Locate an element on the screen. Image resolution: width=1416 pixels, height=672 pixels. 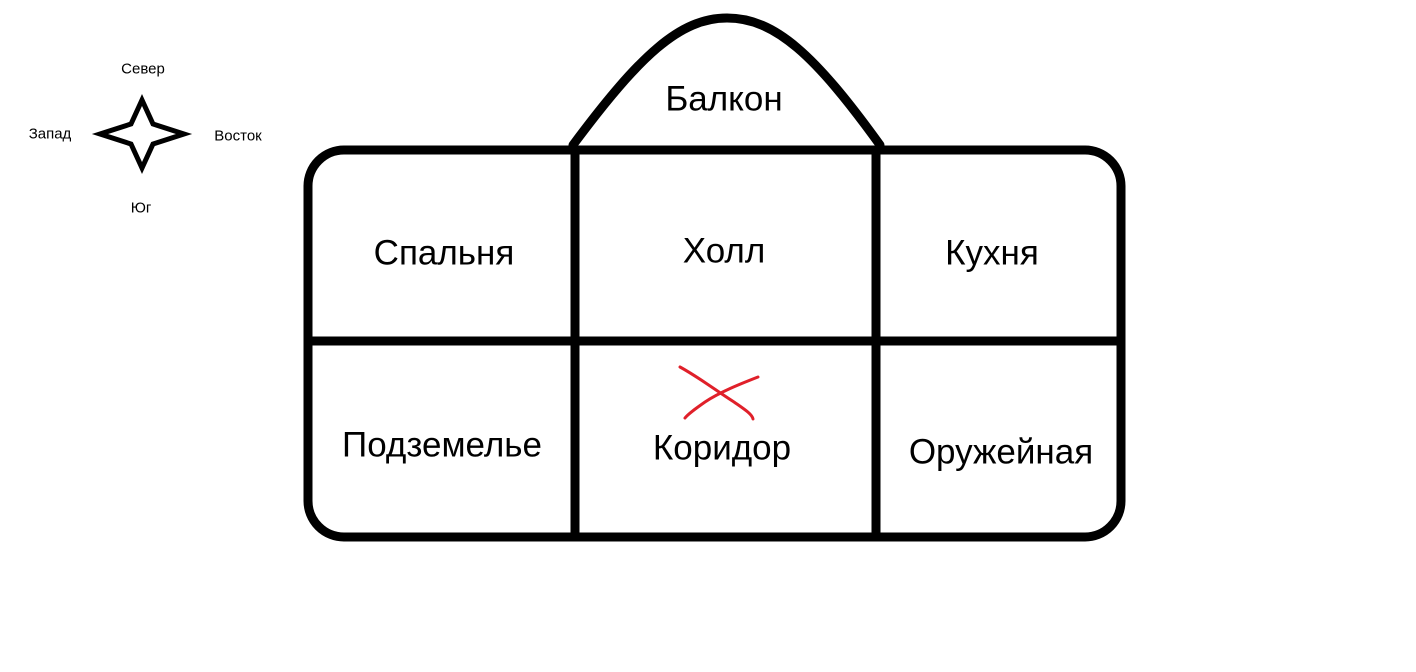
compass-north-label: Север is located at coordinates (143, 69).